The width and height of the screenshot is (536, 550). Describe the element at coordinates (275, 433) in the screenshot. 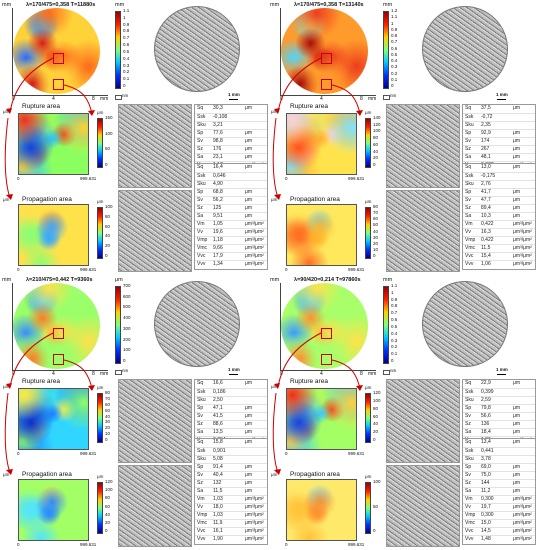

I see `arrow-to-propagation` at that location.